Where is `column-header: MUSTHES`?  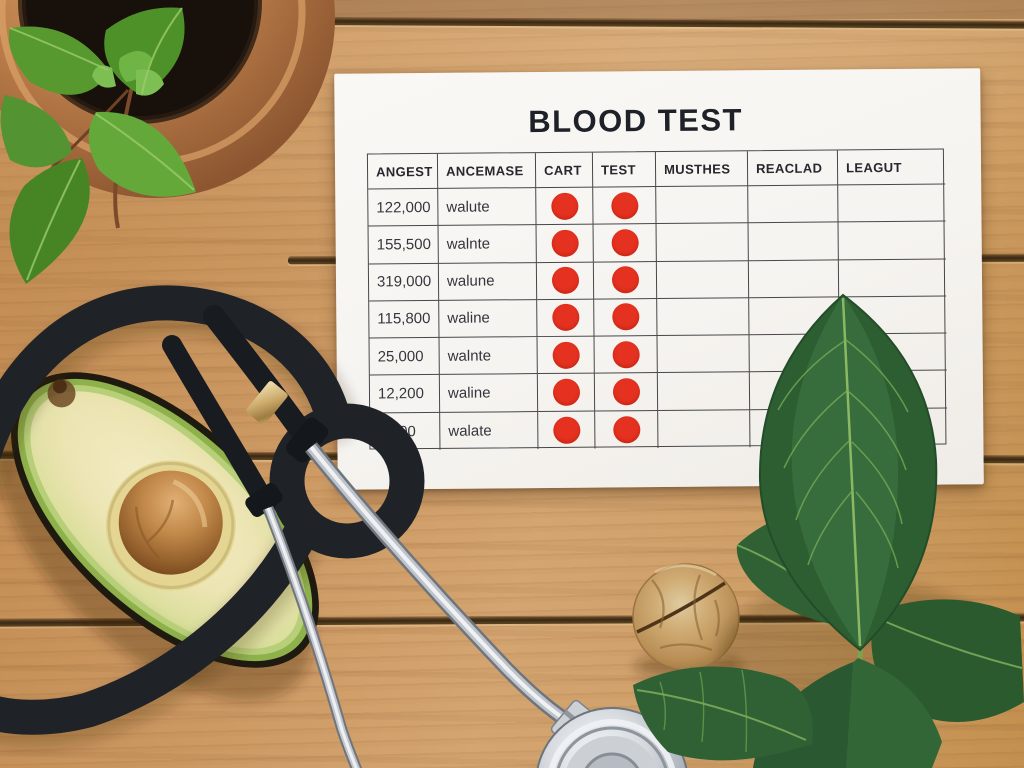 column-header: MUSTHES is located at coordinates (702, 169).